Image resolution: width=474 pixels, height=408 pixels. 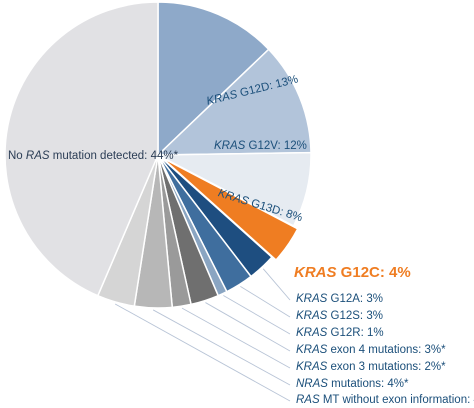 I want to click on pie-slice-g12v, so click(x=234, y=102).